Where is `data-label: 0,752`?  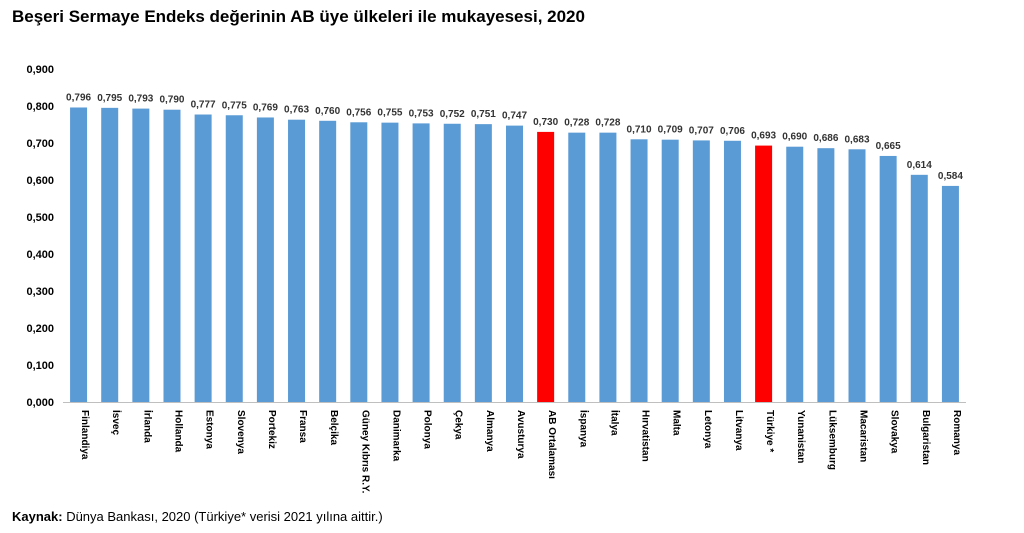
data-label: 0,752 is located at coordinates (452, 114).